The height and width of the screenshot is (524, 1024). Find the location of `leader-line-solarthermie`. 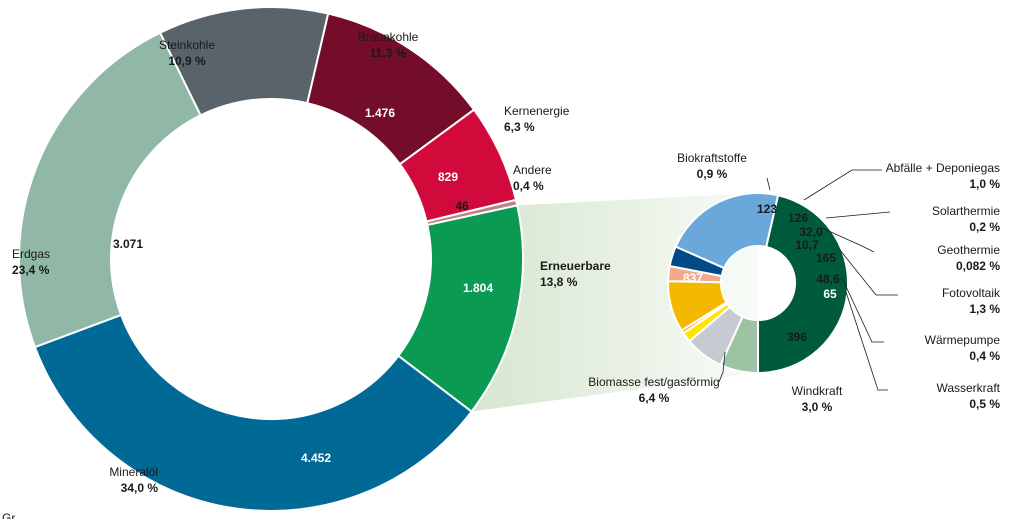

leader-line-solarthermie is located at coordinates (858, 215).